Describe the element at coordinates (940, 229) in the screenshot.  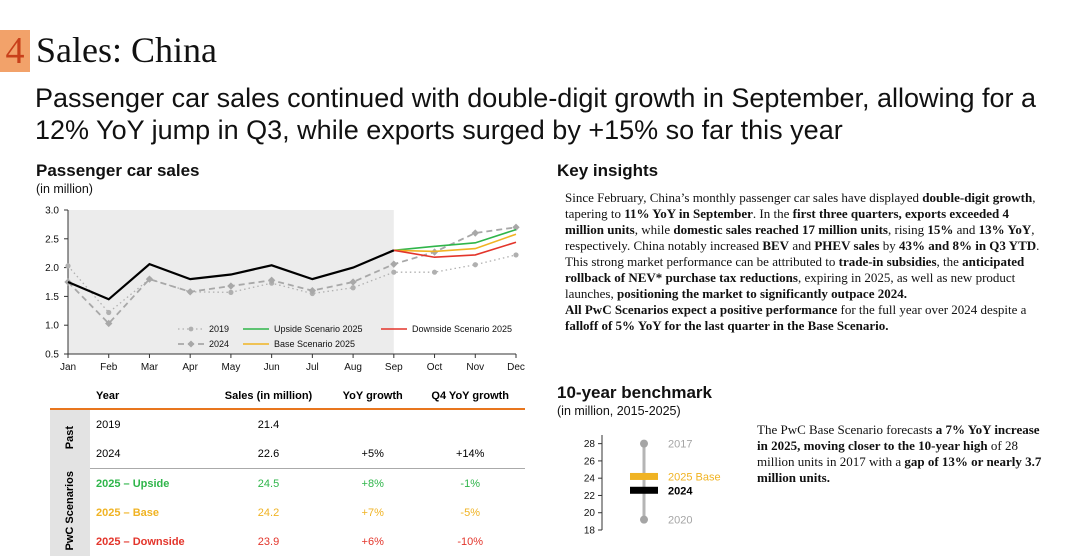
I see `insight-bold: 15%` at that location.